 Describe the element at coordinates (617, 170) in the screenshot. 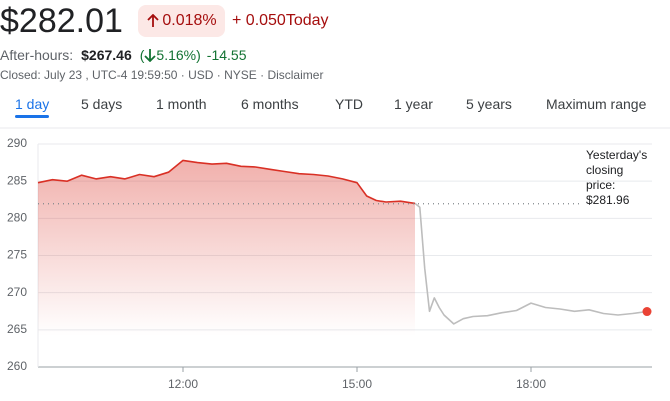

I see `reference-label: Yesterday's closing price:` at that location.